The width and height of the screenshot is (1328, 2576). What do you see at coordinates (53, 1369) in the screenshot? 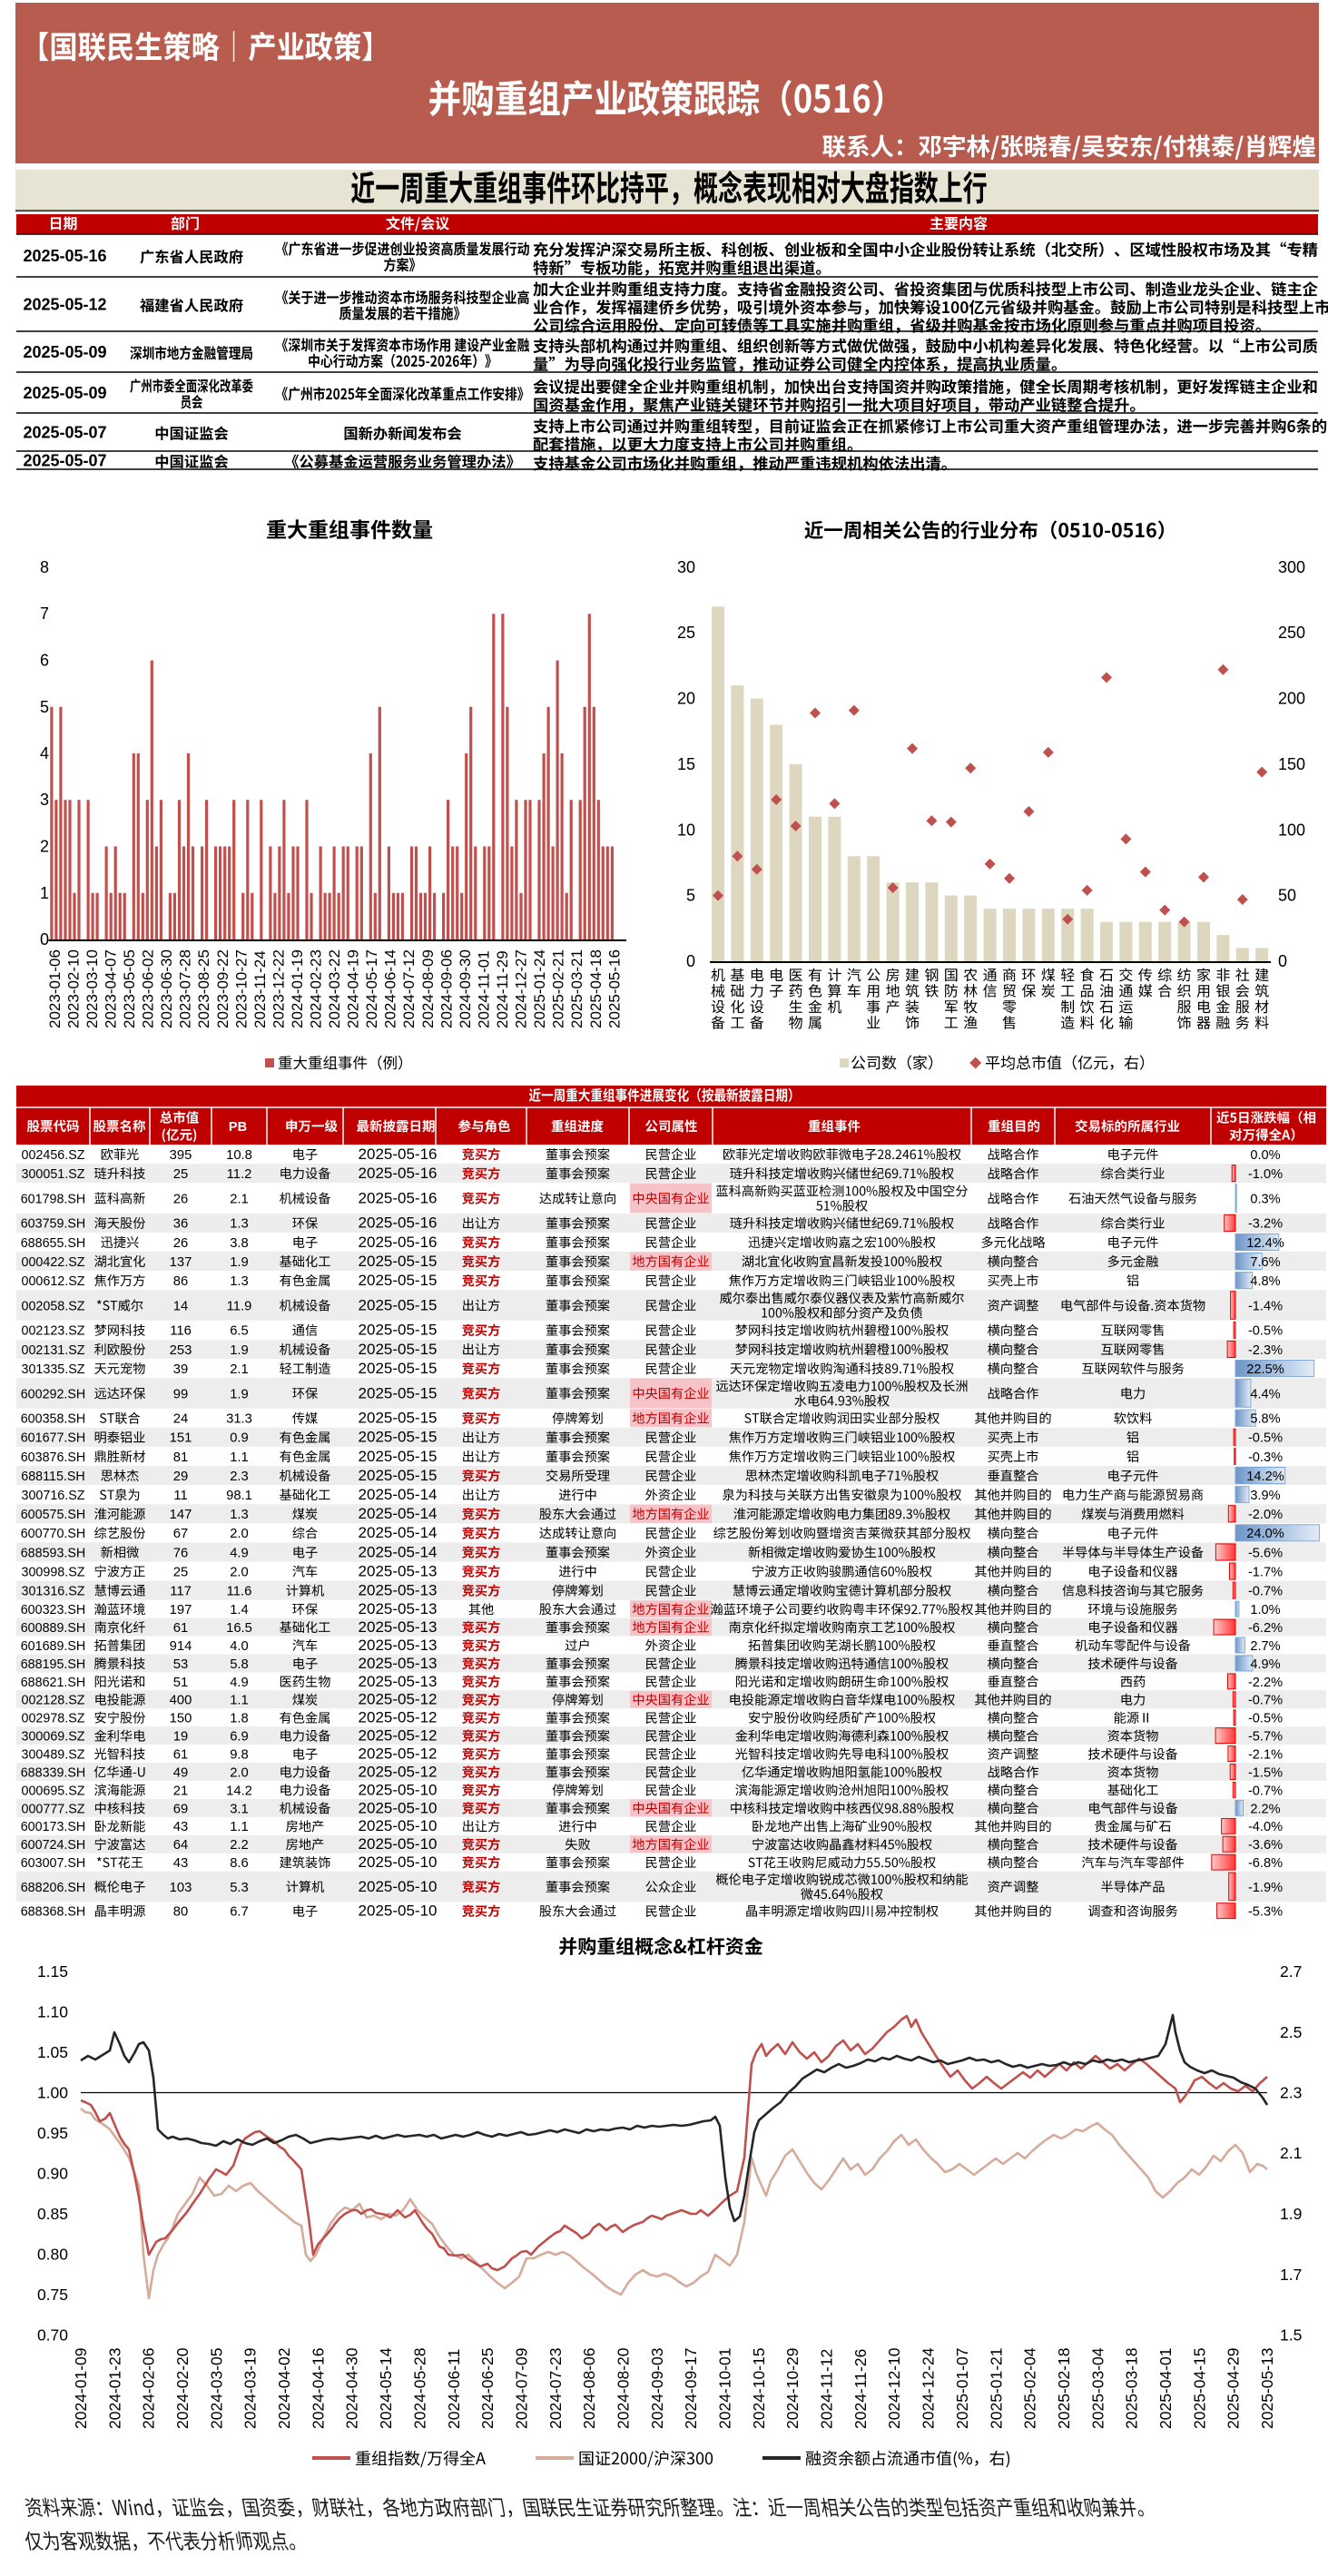
I see `svg-text: 301335.SZ` at bounding box center [53, 1369].